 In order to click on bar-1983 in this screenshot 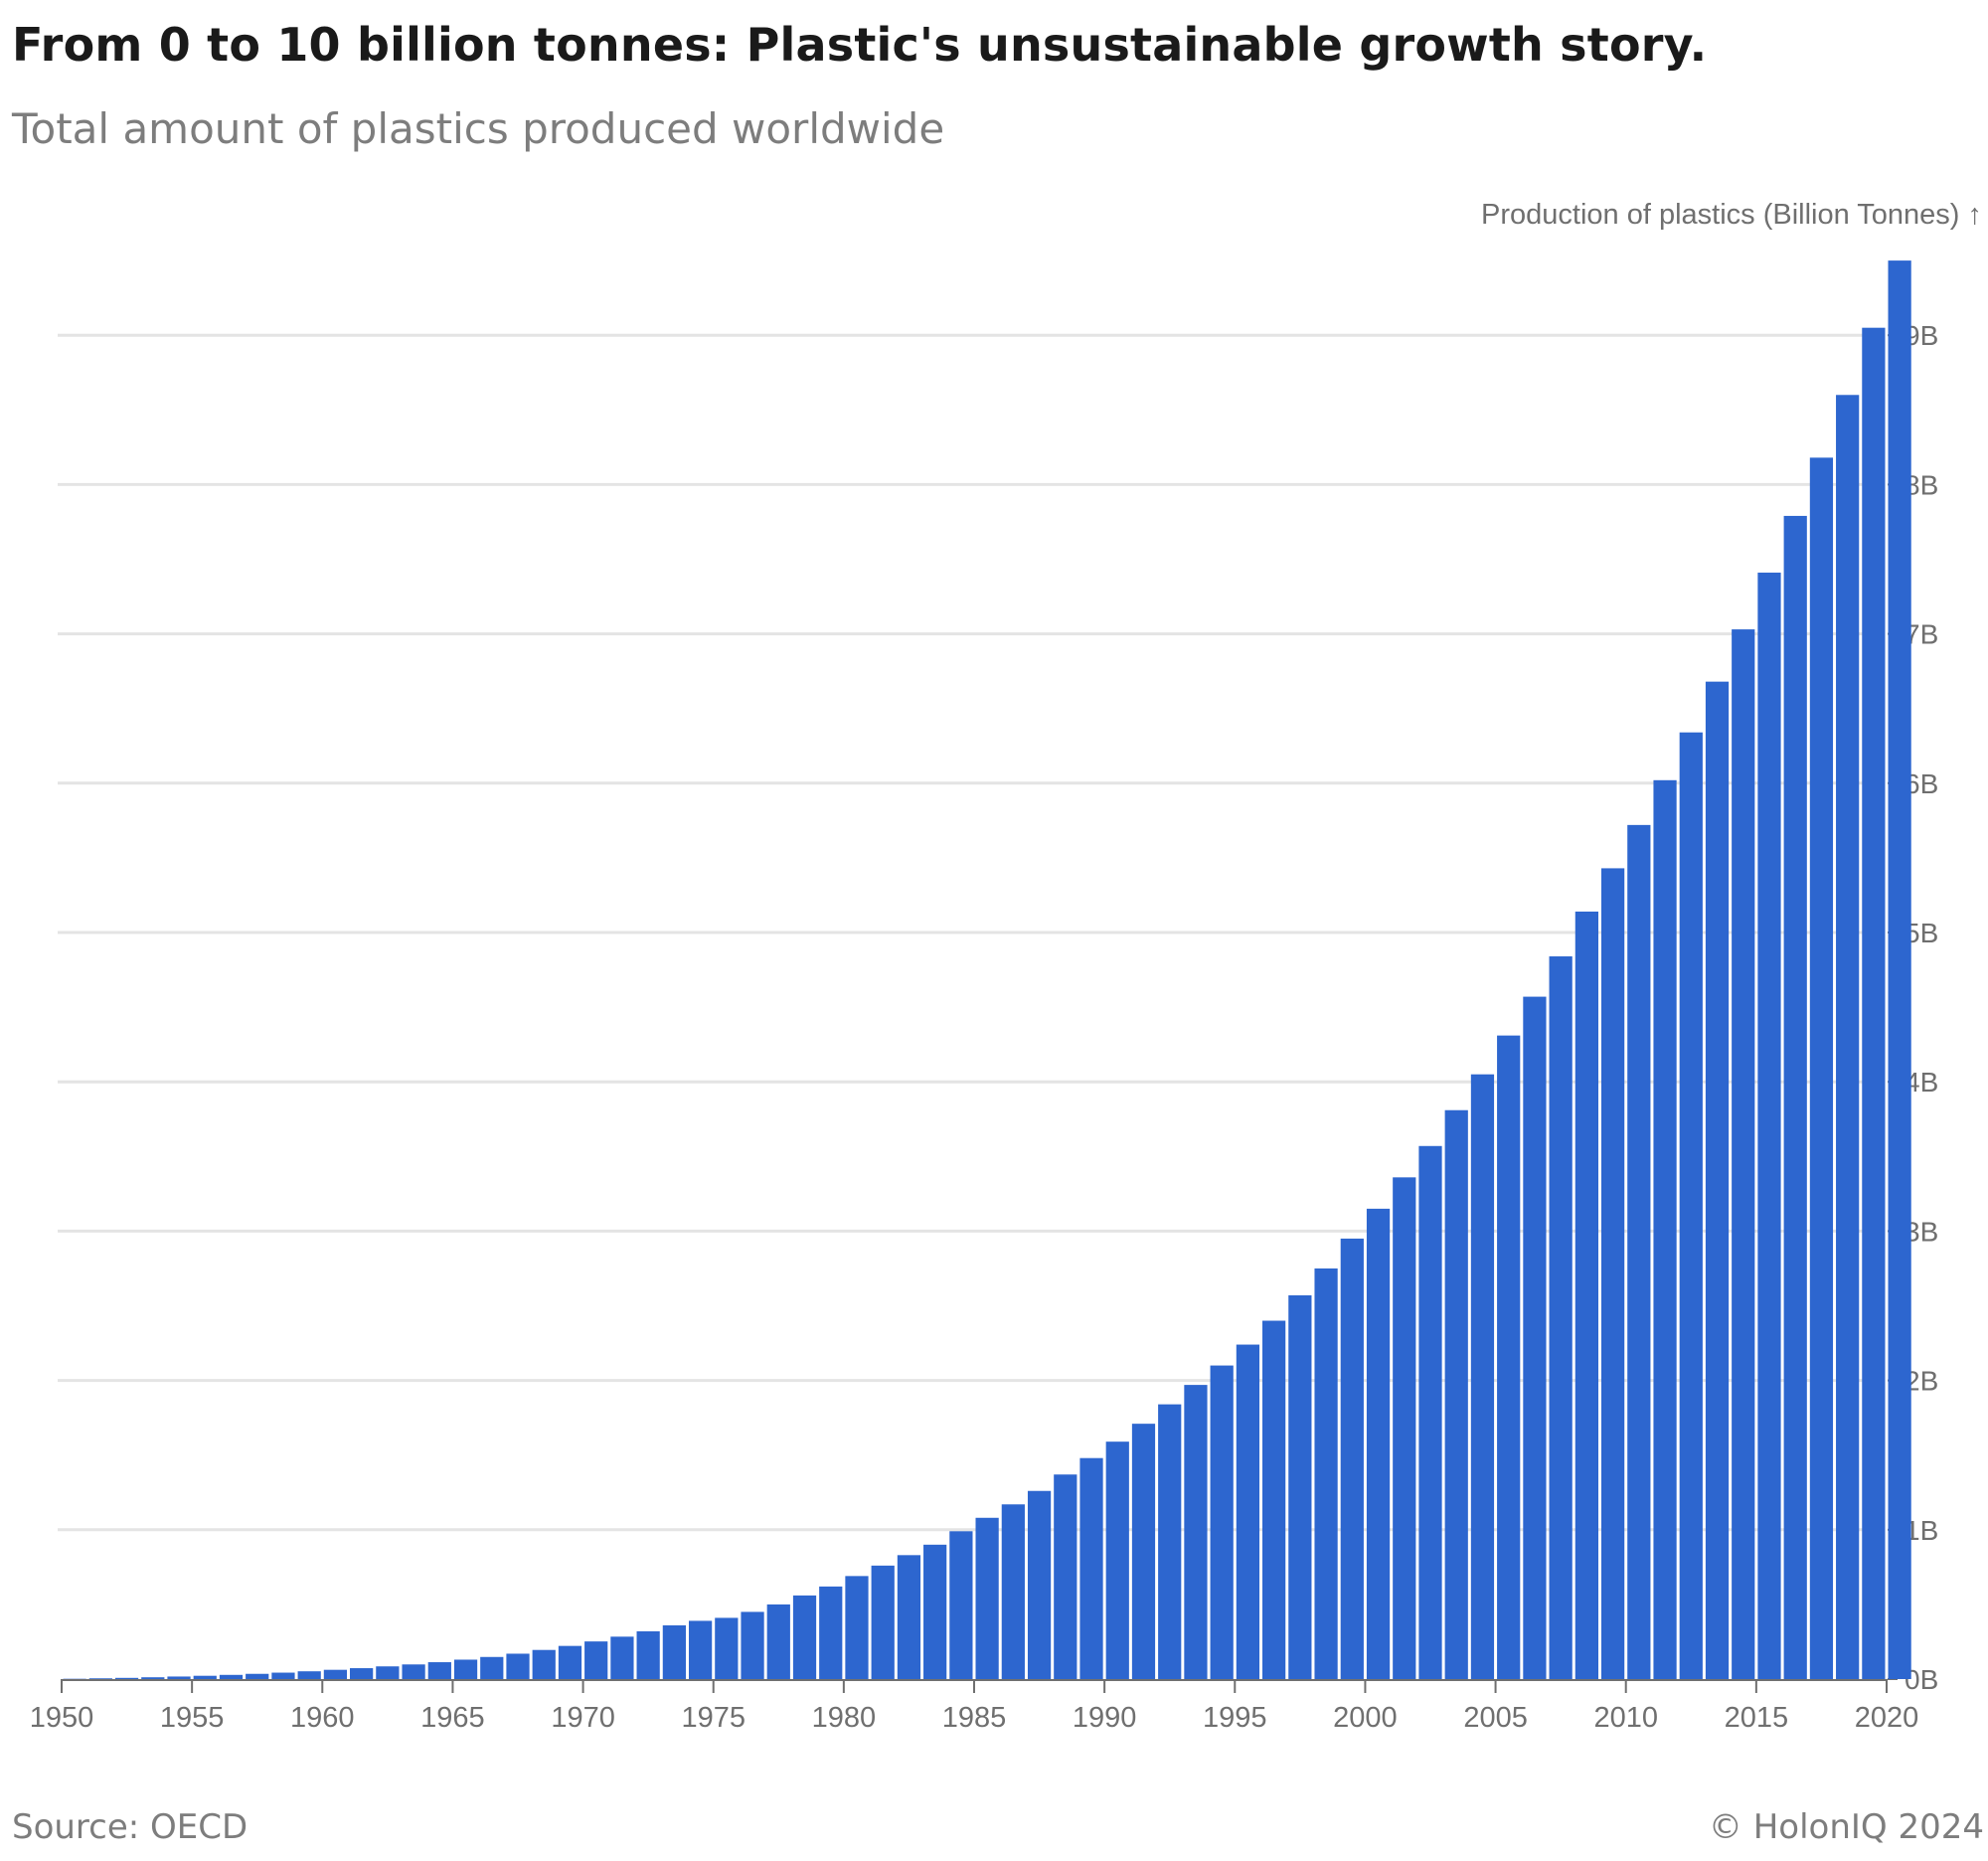, I will do `click(935, 1611)`.